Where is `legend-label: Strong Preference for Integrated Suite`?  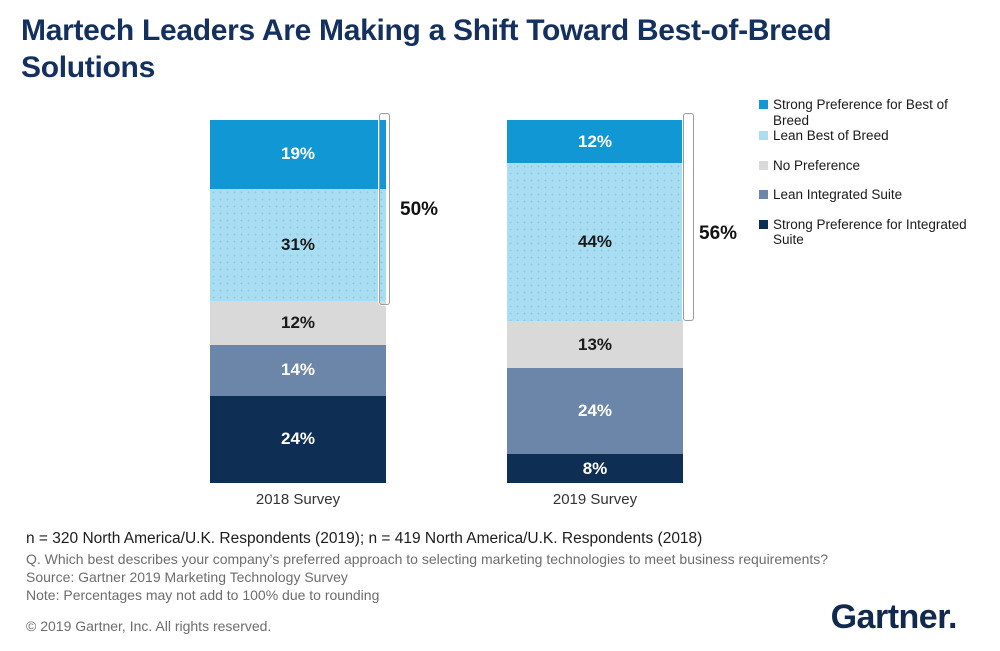
legend-label: Strong Preference for Integrated Suite is located at coordinates (870, 232).